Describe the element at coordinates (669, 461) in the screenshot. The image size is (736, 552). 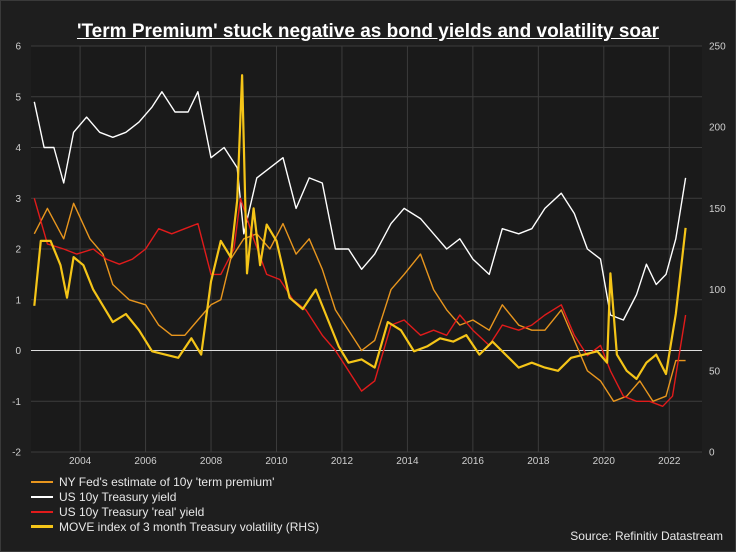
I see `x-tick-2022: 2022` at that location.